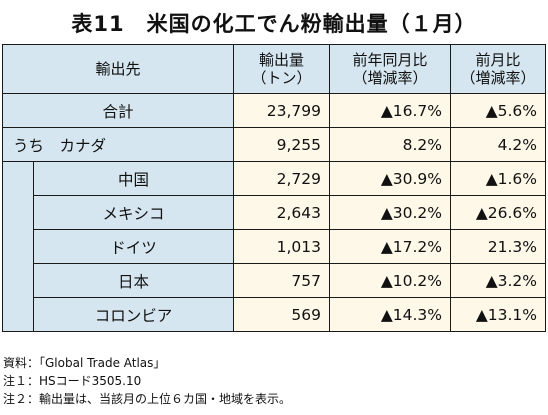 The width and height of the screenshot is (548, 415). What do you see at coordinates (390, 69) in the screenshot?
I see `header-yoy: 前年同月比 （増減率）` at bounding box center [390, 69].